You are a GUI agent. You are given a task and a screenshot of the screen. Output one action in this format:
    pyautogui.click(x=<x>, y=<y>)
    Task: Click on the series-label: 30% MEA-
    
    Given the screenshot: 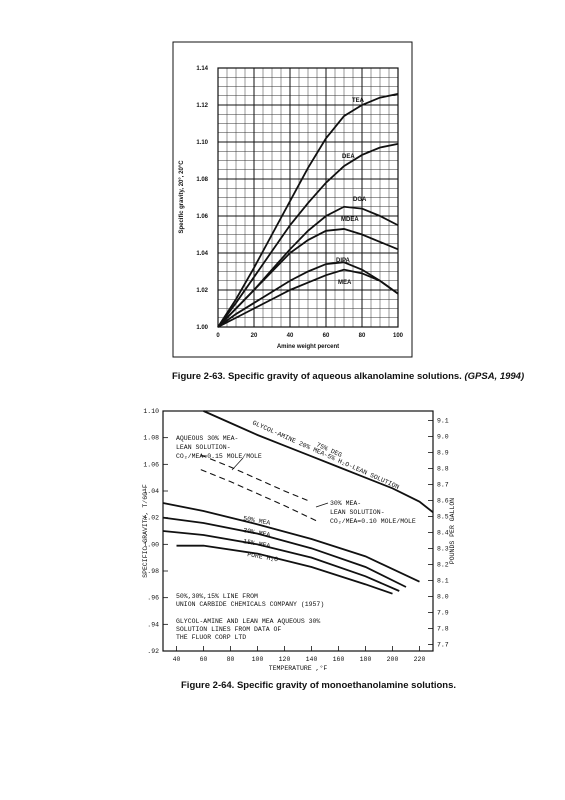 What is the action you would take?
    pyautogui.click(x=345, y=503)
    